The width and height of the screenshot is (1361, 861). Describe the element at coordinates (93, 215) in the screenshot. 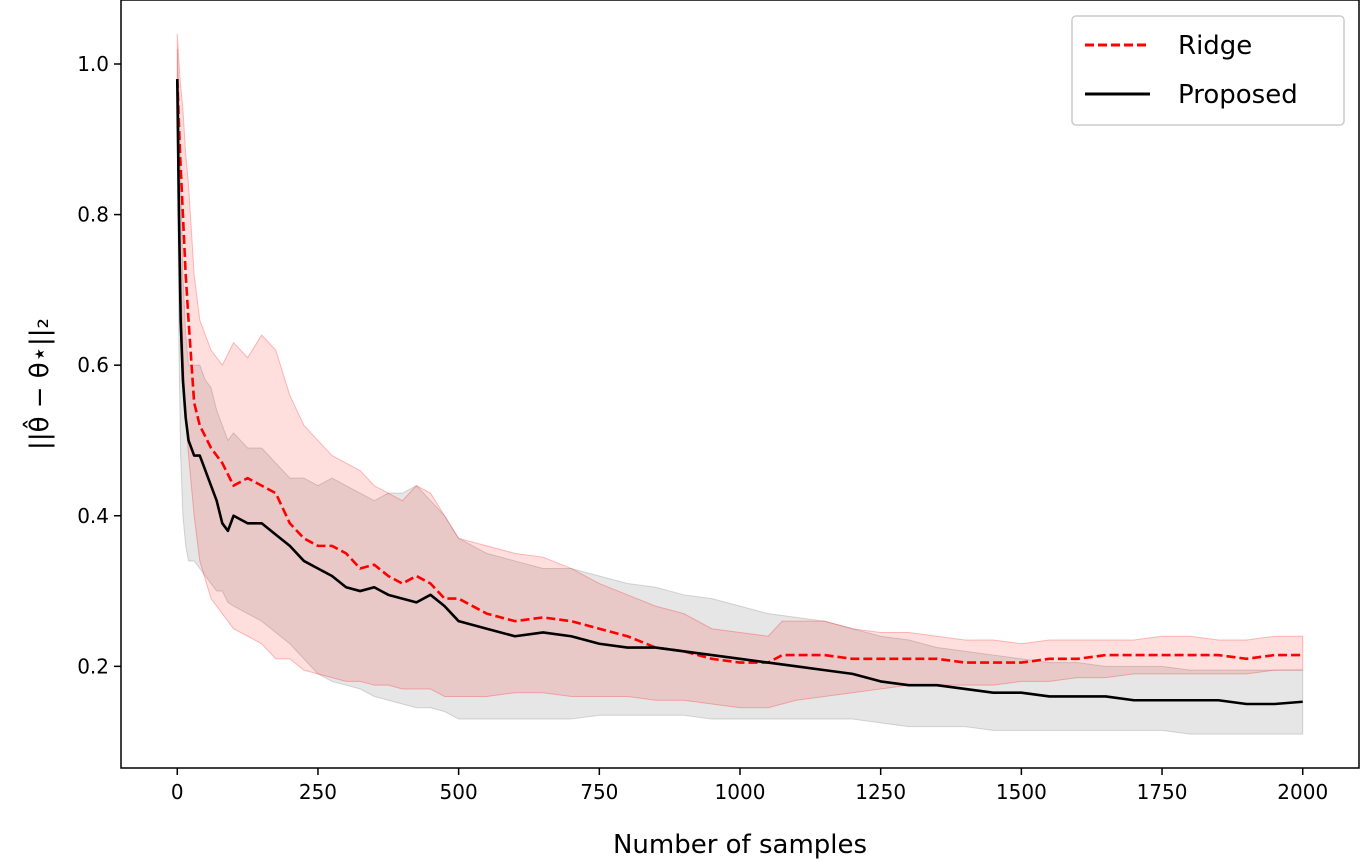

I see `y-tick-label: 0.8` at that location.